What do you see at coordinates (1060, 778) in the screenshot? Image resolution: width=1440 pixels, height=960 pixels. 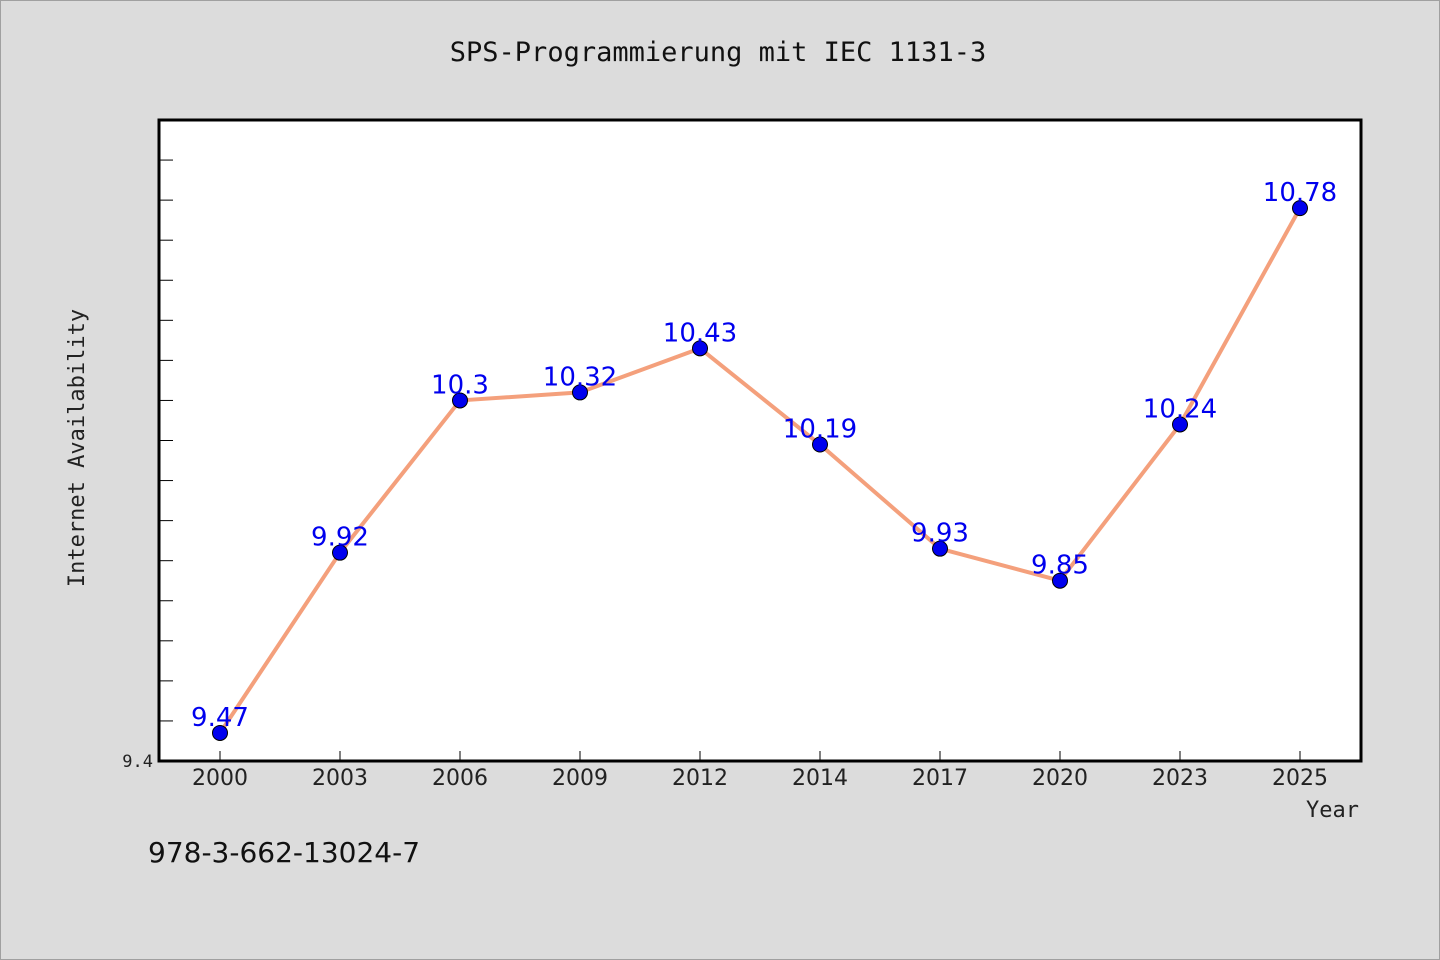 I see `x-tick-label: 2020` at bounding box center [1060, 778].